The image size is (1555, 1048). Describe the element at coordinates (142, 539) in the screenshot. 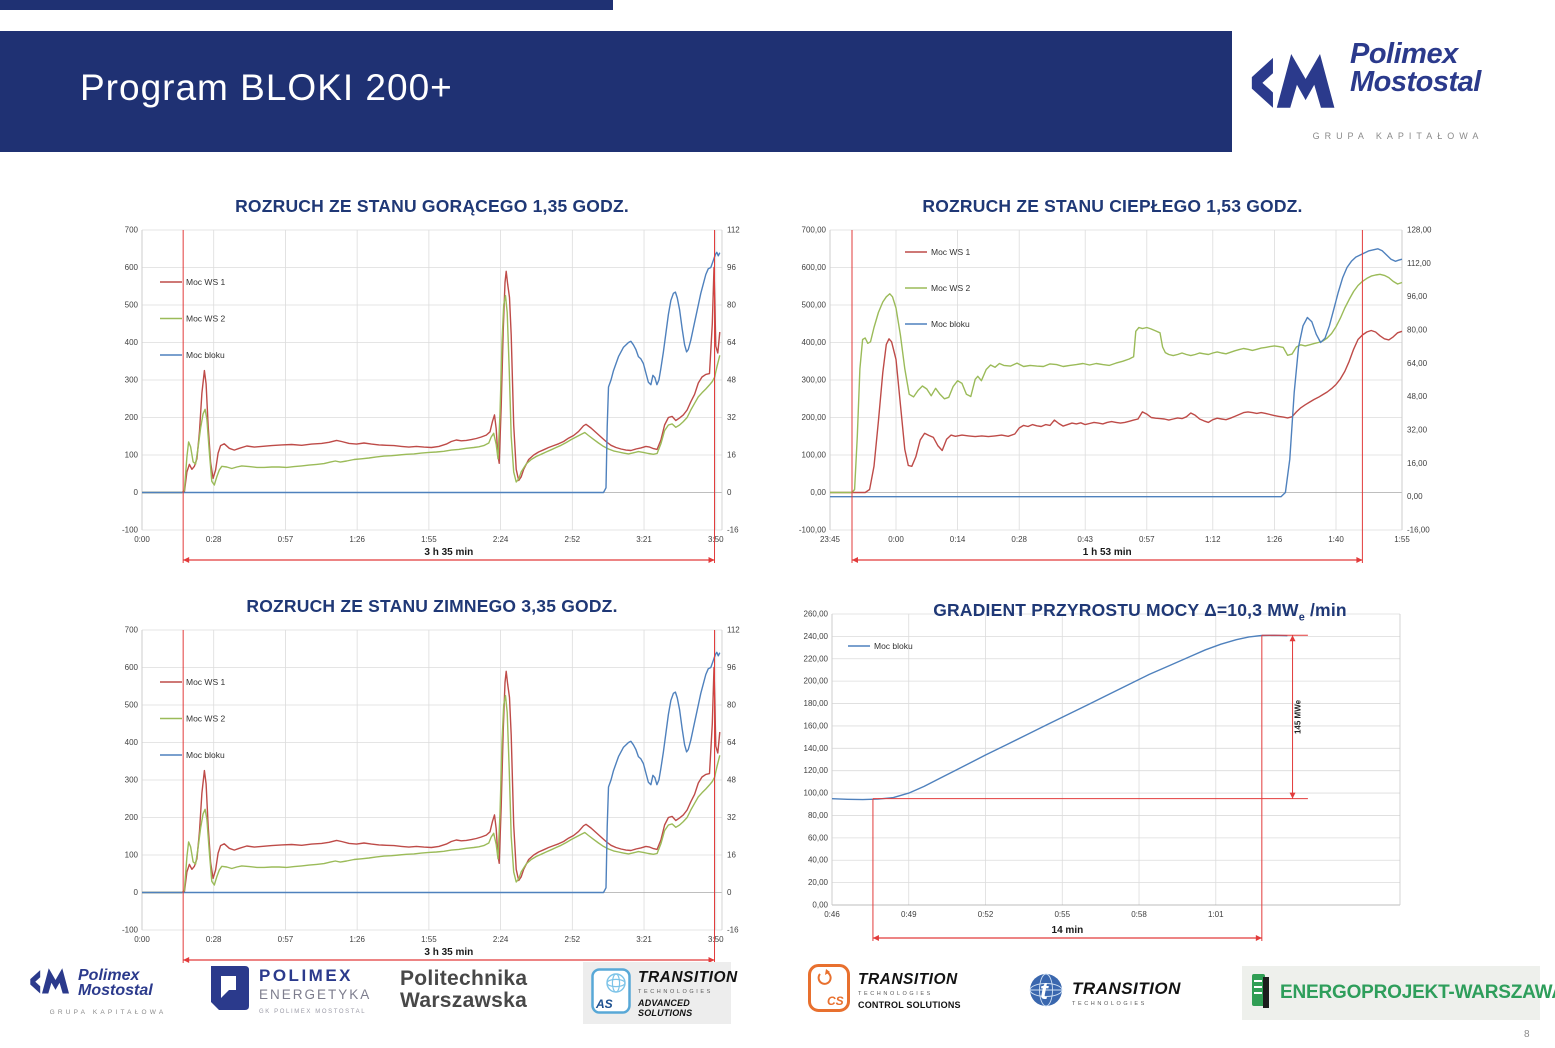

I see `svg-text: 0:00` at that location.